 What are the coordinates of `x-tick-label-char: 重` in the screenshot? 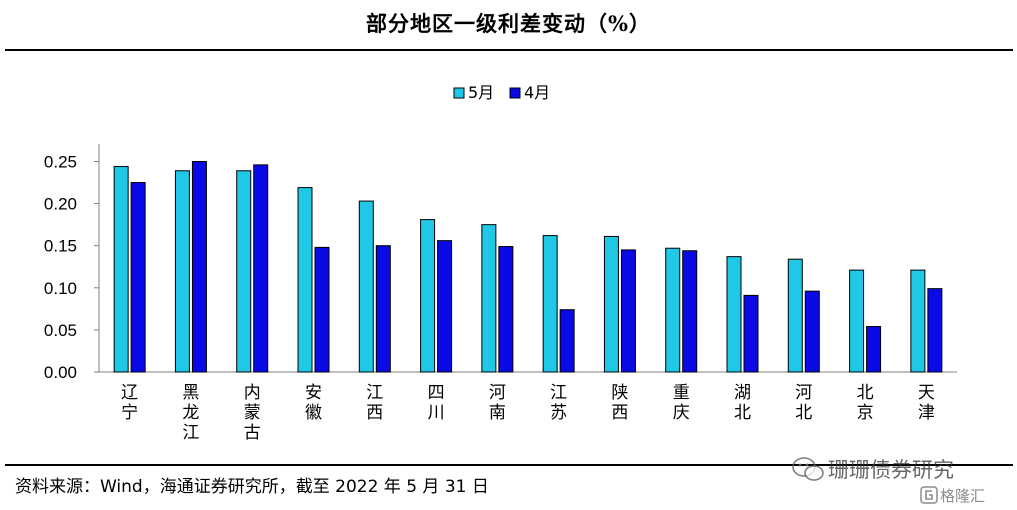 It's located at (681, 393).